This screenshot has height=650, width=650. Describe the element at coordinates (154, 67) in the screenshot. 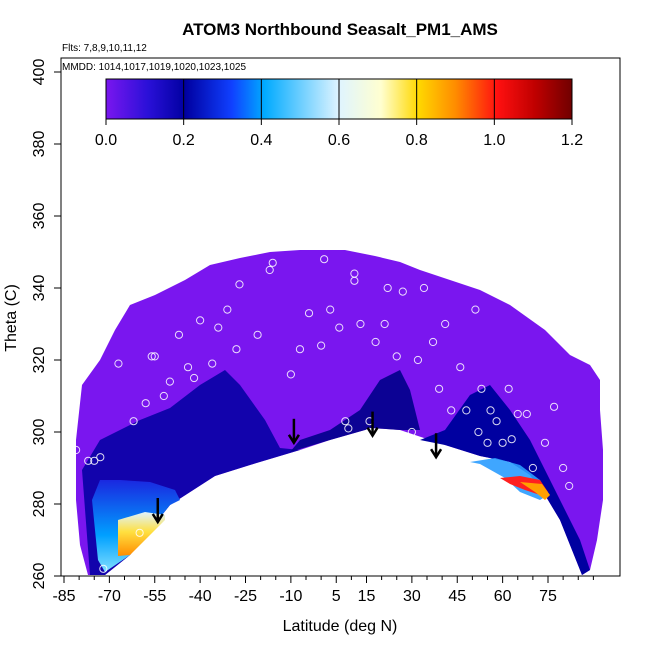

I see `mmdd-note: MMDD: 1014,1017,1019,1020,1023,1025` at that location.